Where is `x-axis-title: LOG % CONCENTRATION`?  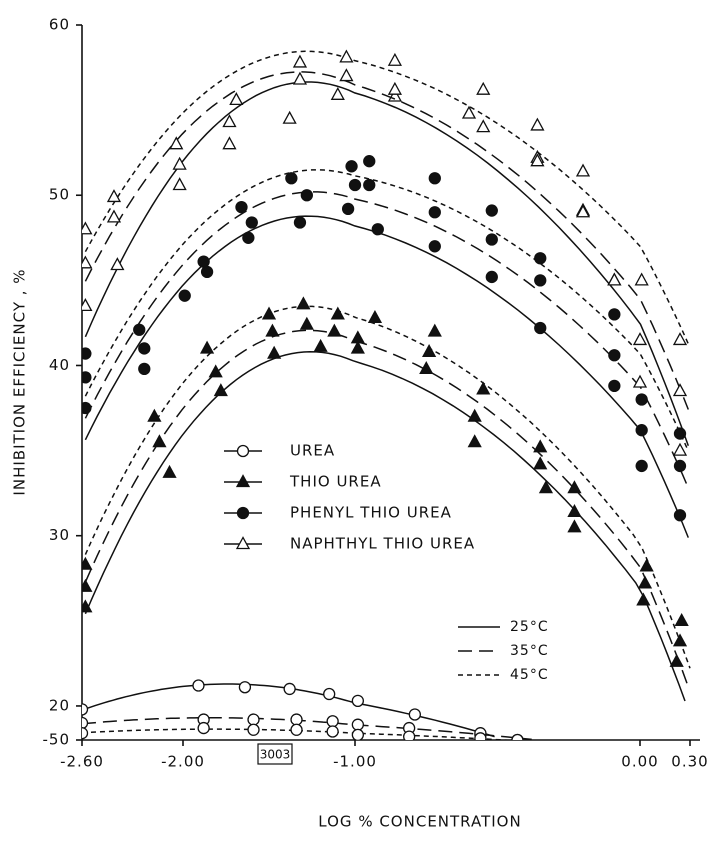
x-axis-title: LOG % CONCENTRATION is located at coordinates (419, 822).